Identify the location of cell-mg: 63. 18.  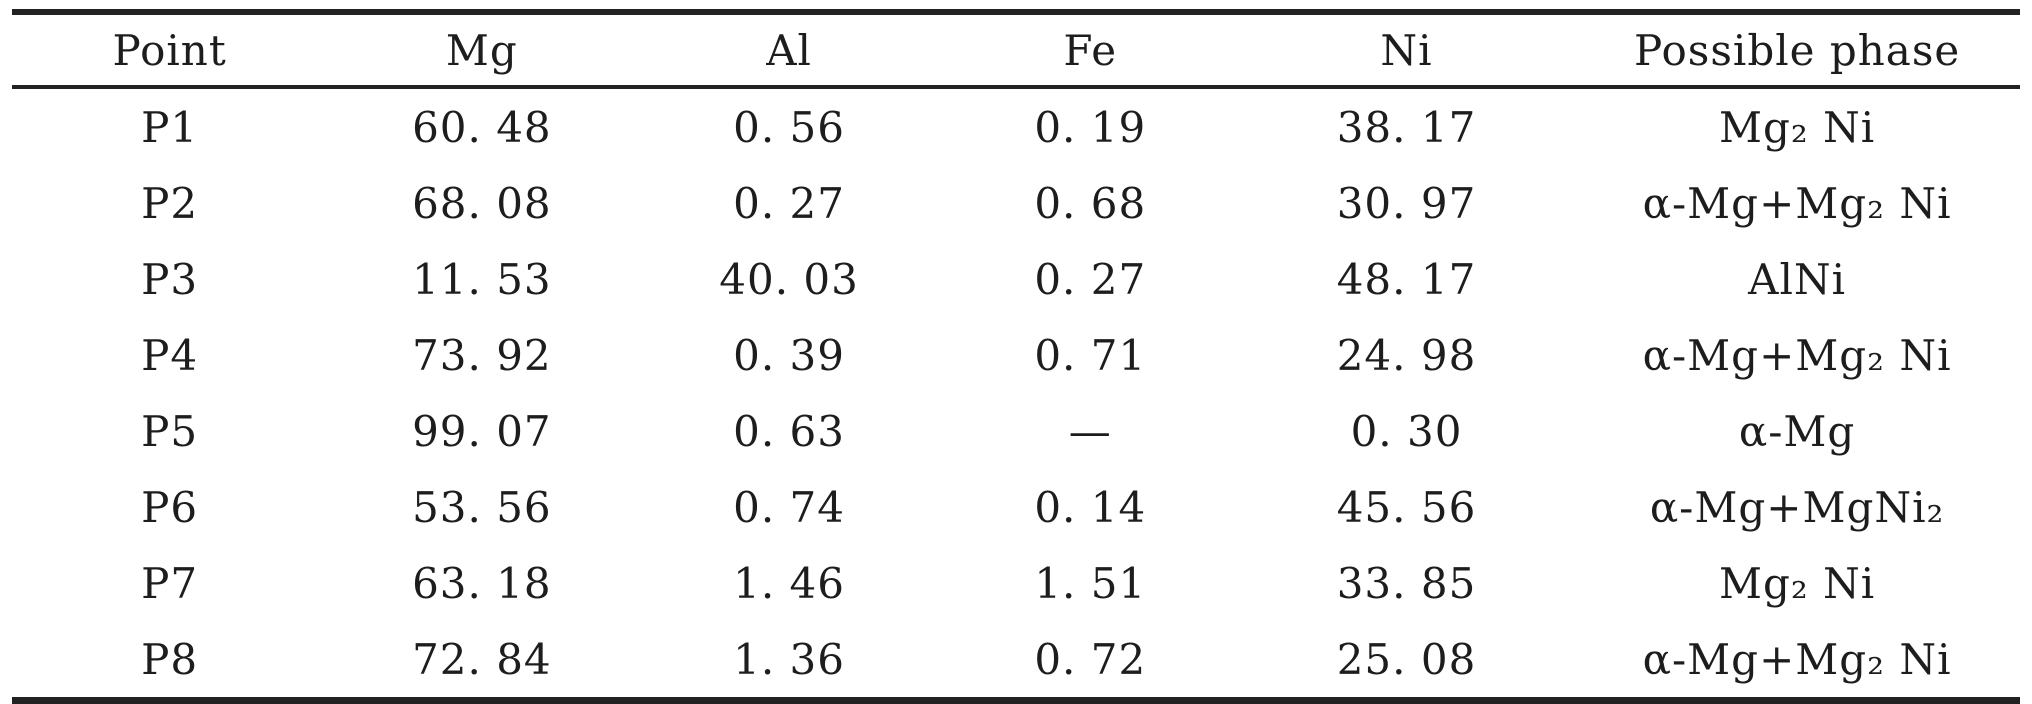
(482, 583).